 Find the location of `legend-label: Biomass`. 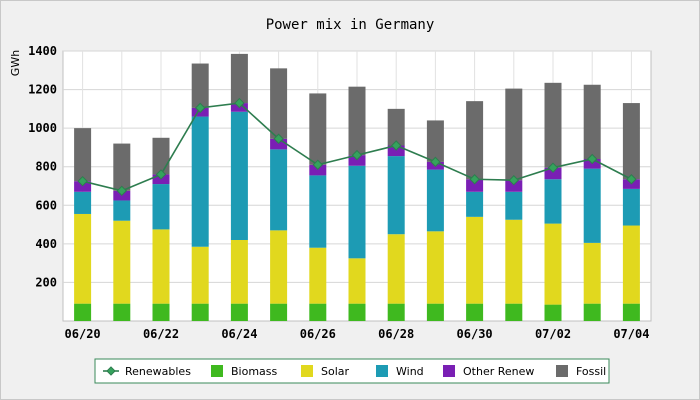

legend-label: Biomass is located at coordinates (254, 371).